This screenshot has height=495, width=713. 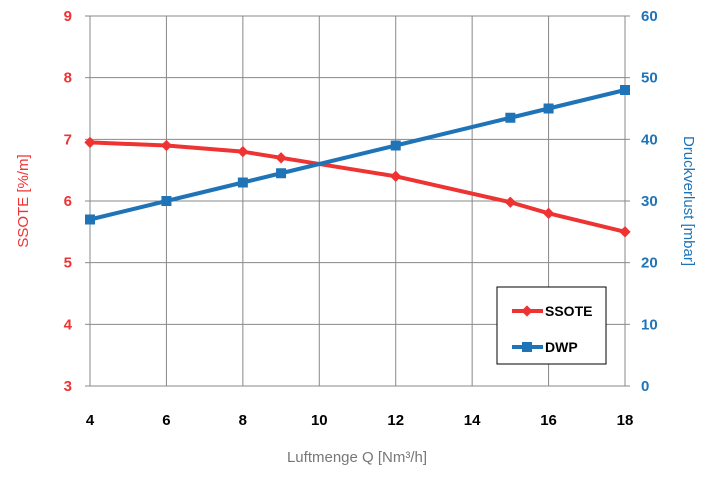 What do you see at coordinates (625, 420) in the screenshot?
I see `x-tick-label: 18` at bounding box center [625, 420].